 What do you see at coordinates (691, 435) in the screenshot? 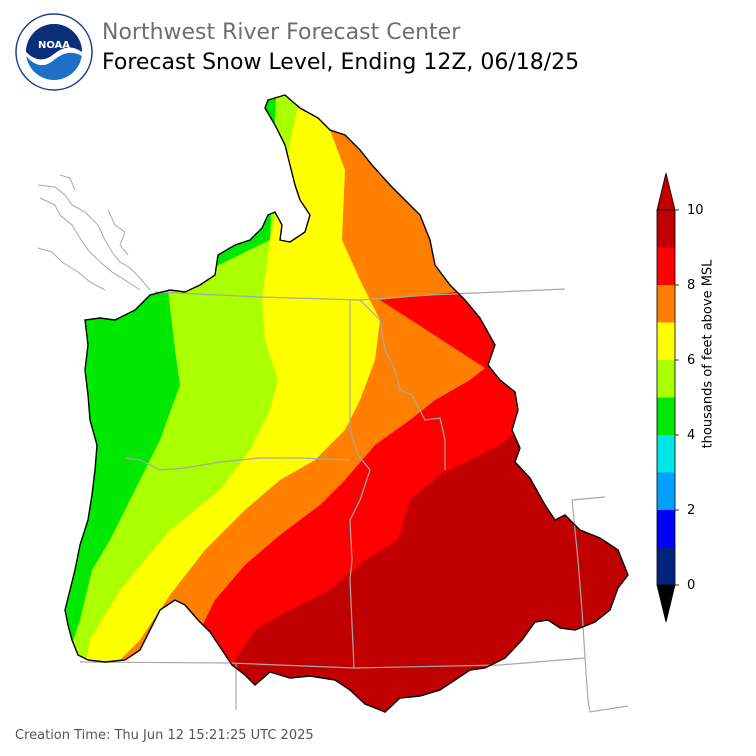
I see `legend-tick-label: 4` at bounding box center [691, 435].